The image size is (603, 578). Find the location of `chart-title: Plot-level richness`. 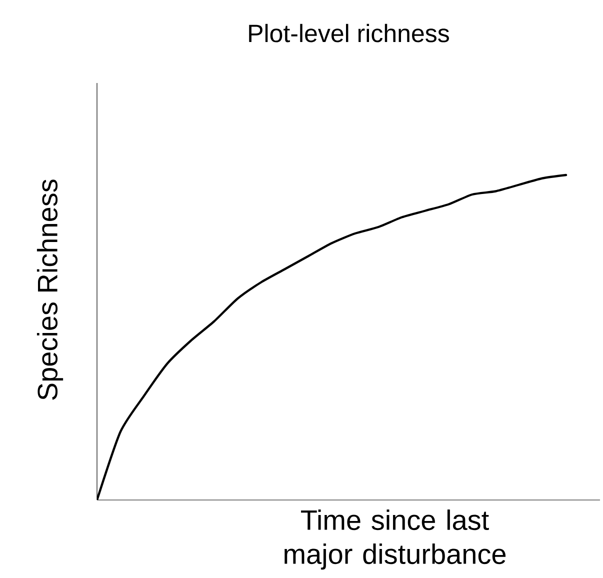

chart-title: Plot-level richness is located at coordinates (349, 33).